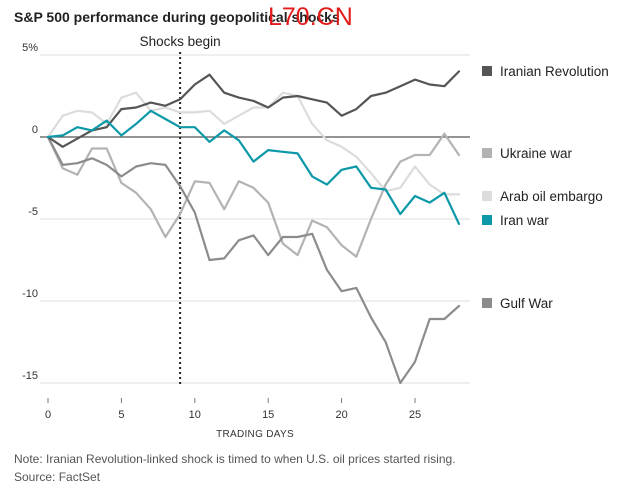 The image size is (630, 502). Describe the element at coordinates (233, 409) in the screenshot. I see `x-axis-ticks: 0 5 10 15 20 25` at that location.